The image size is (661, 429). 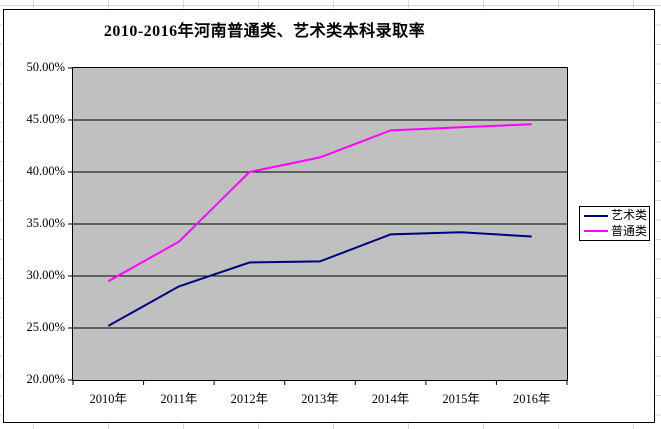 I want to click on y-axis-tick-label: 40.00%, so click(x=45, y=171).